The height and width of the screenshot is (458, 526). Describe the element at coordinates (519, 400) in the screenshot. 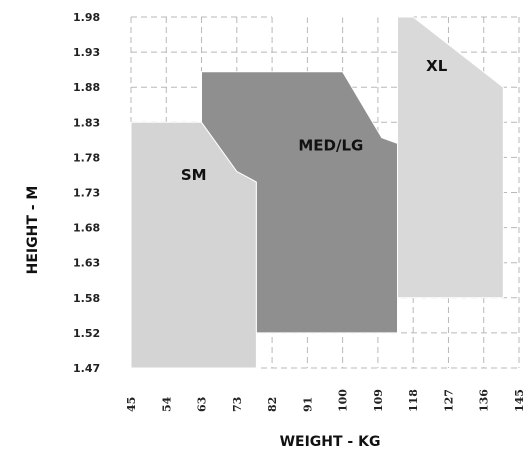

I see `x-tick-145: 145` at that location.